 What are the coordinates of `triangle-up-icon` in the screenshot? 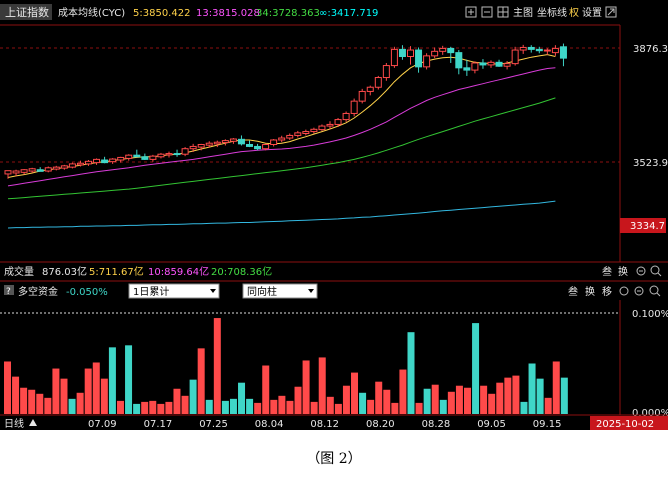 It's located at (33, 422).